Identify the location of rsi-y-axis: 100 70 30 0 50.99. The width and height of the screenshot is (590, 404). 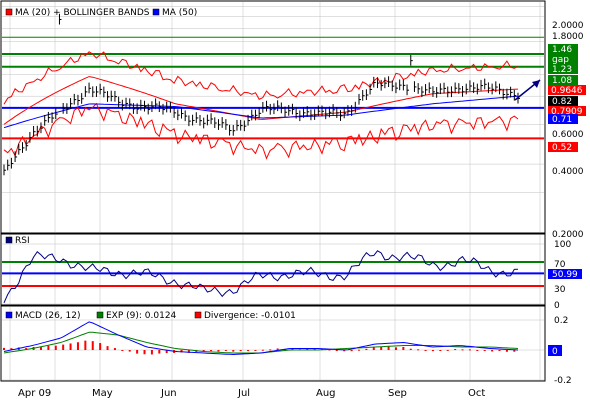
(565, 275).